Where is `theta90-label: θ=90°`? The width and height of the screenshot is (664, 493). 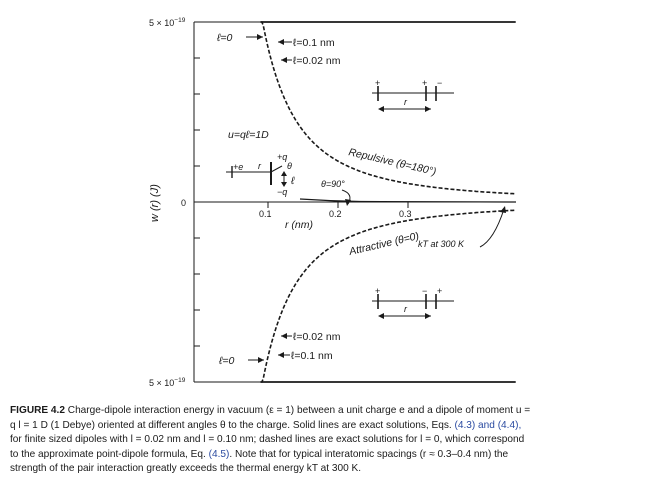
theta90-label: θ=90° is located at coordinates (333, 184).